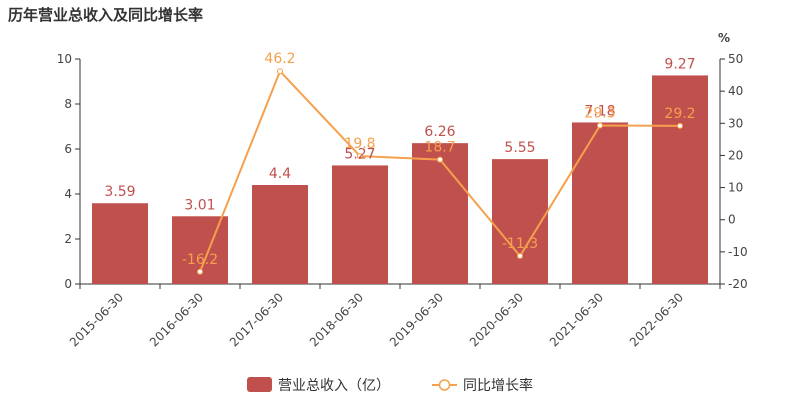  Describe the element at coordinates (732, 220) in the screenshot. I see `y-right-tick-label: 0` at that location.